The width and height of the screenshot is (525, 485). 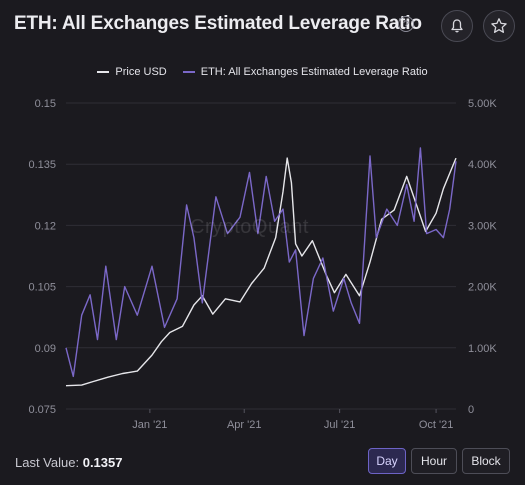 What do you see at coordinates (436, 425) in the screenshot?
I see `x-tick-label: Oct '21` at bounding box center [436, 425].